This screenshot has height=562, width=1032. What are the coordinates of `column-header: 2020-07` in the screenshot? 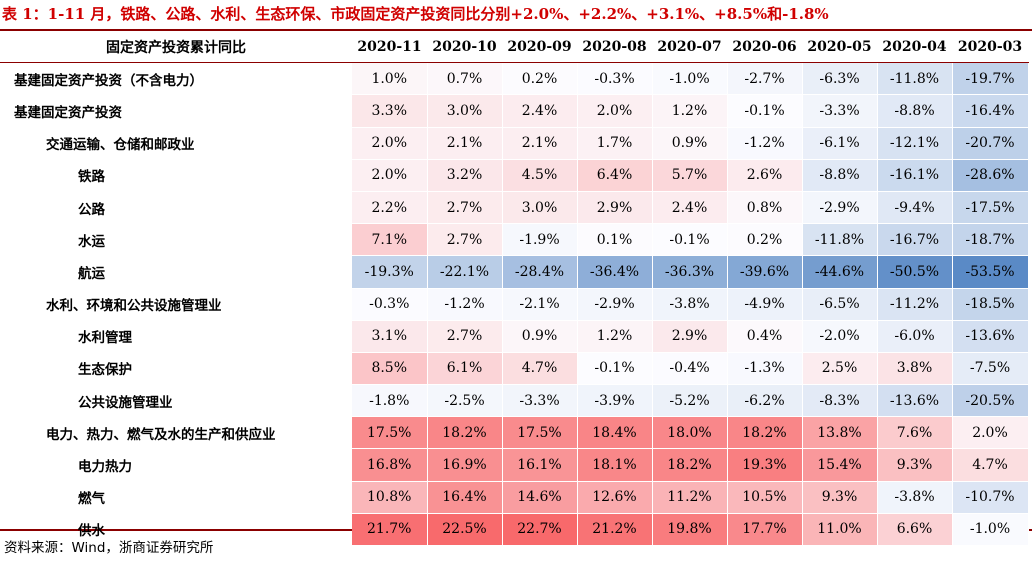 It's located at (689, 47).